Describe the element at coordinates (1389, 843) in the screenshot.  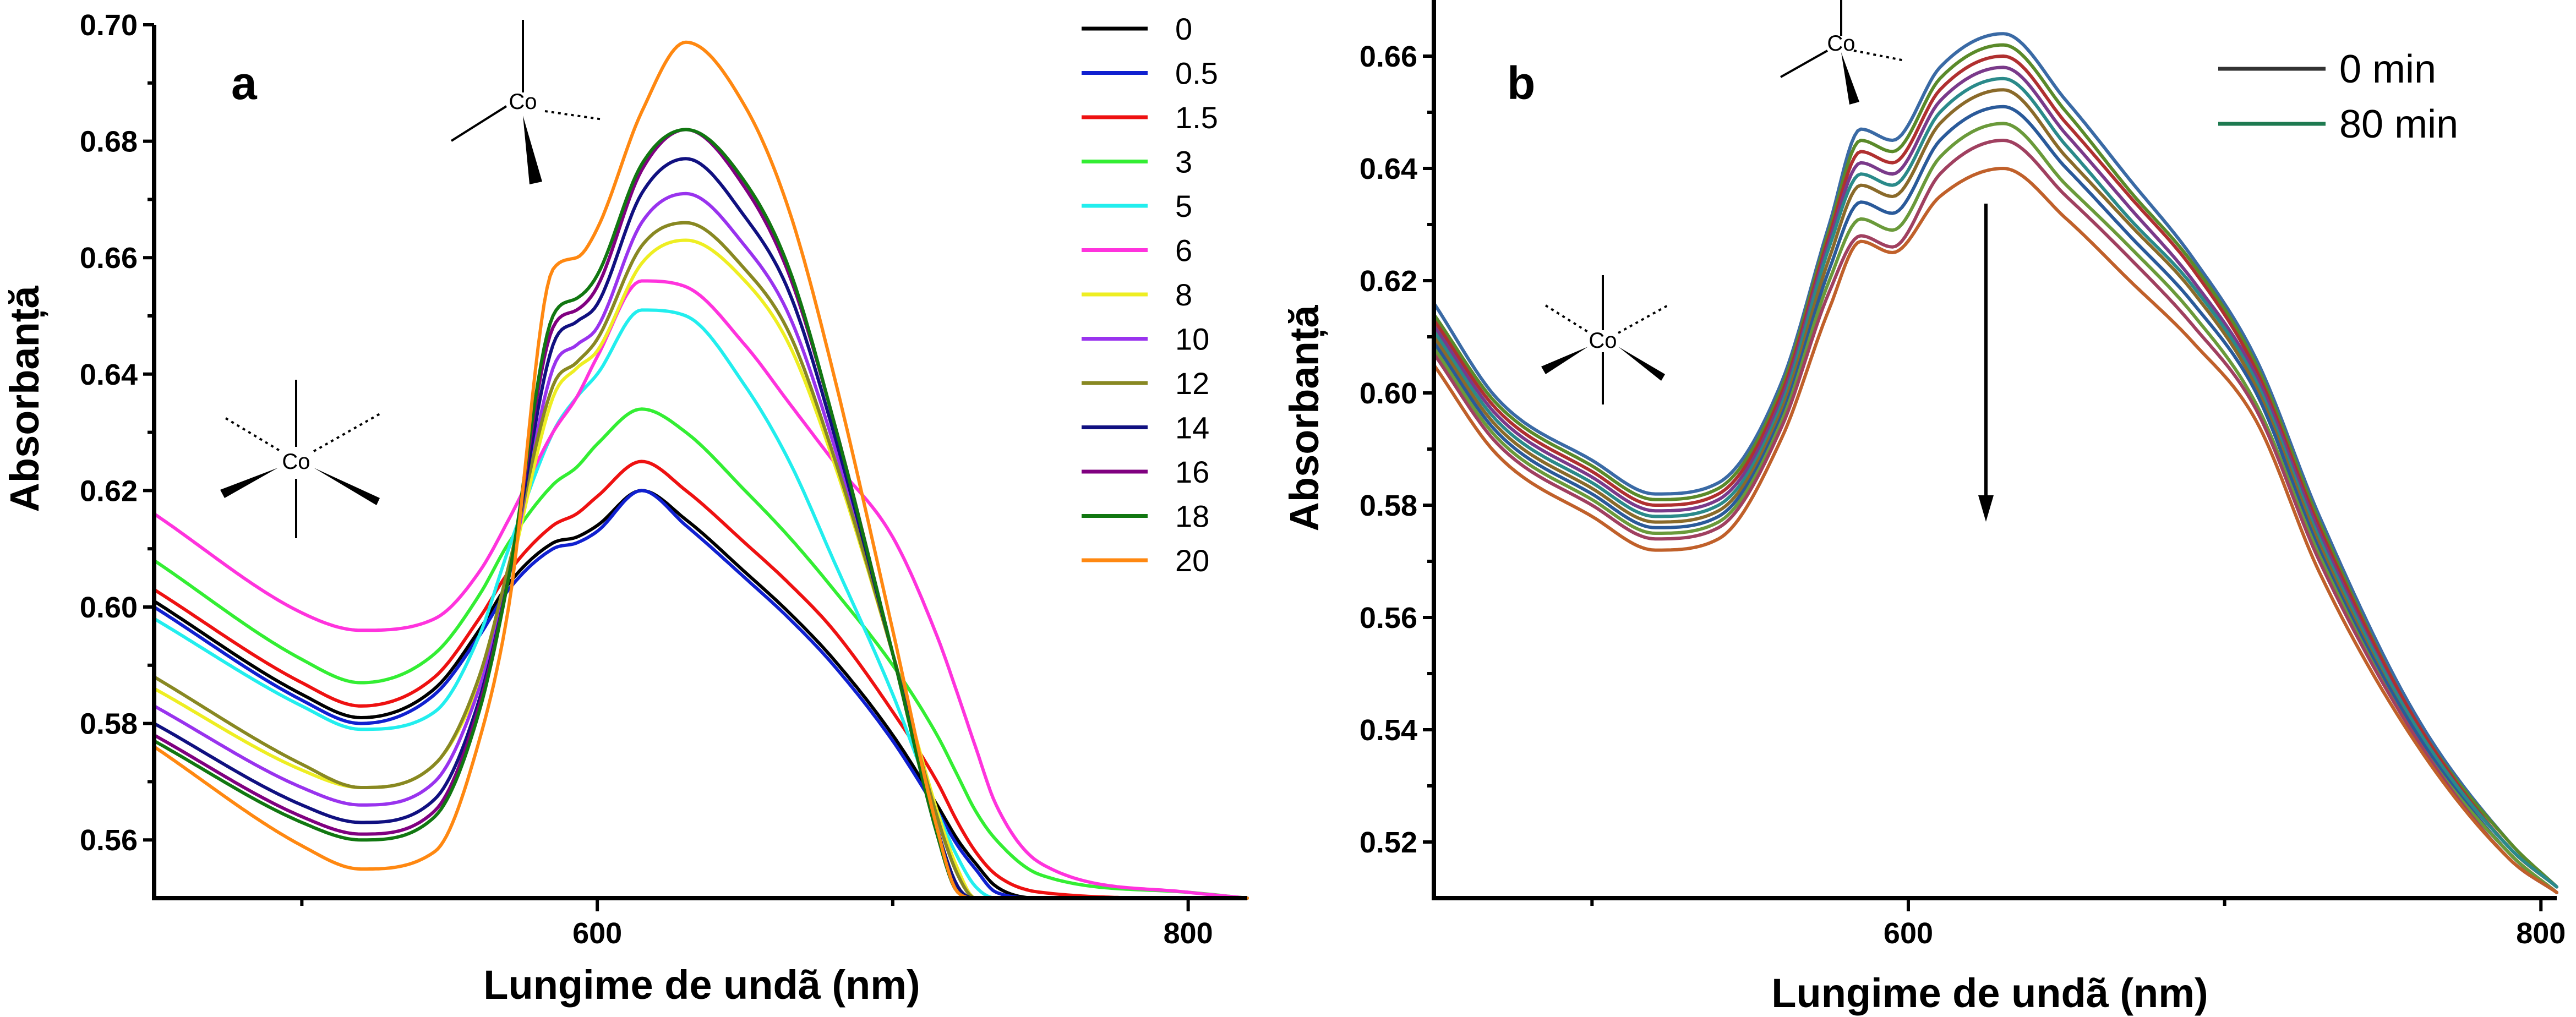
I see `y-tick-label: 0.52` at that location.